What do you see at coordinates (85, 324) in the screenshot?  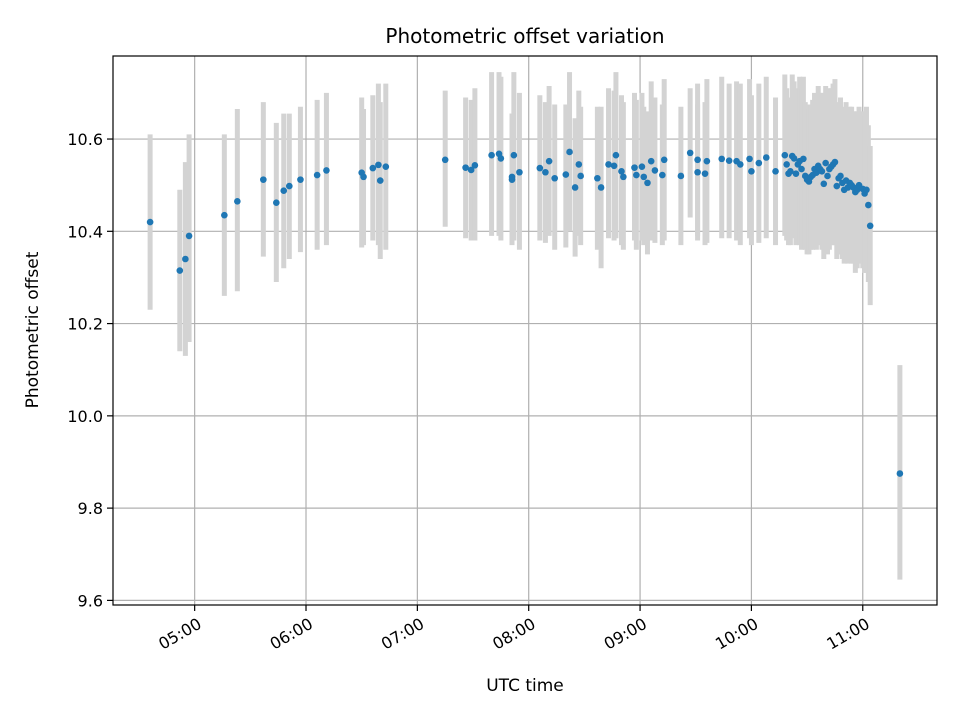 I see `y-tick-label: 10.2` at bounding box center [85, 324].